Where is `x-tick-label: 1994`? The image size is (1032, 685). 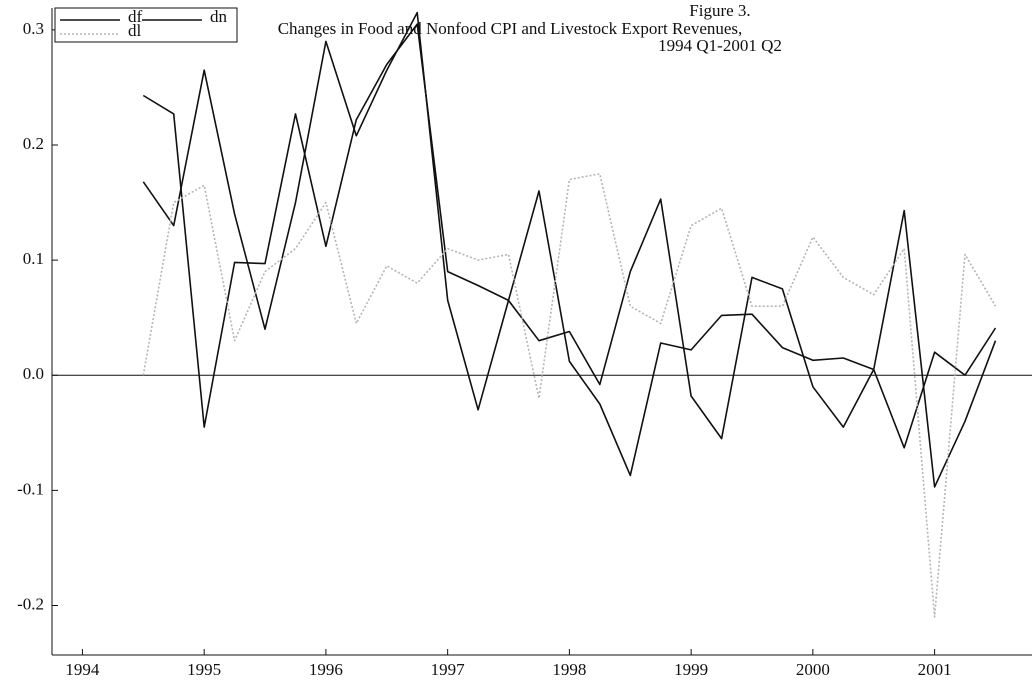 x-tick-label: 1994 is located at coordinates (82, 669).